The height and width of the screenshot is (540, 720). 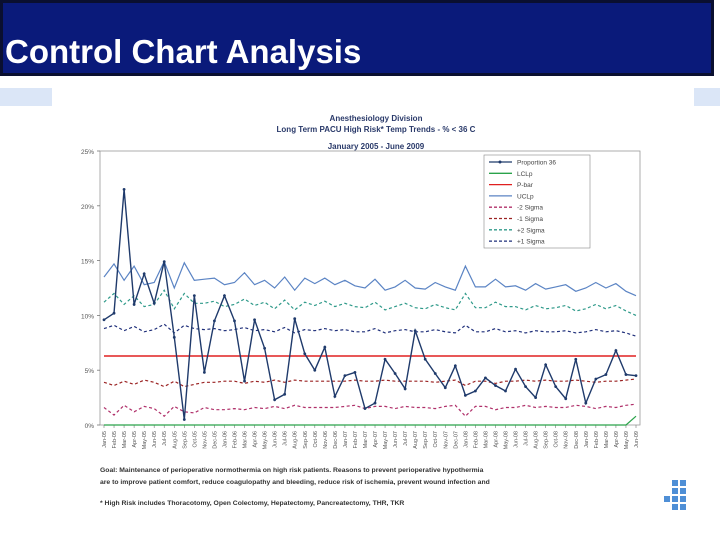 What do you see at coordinates (90, 289) in the screenshot?
I see `y-axis-ticks: 0% 5% 10% 15% 20% 25%` at bounding box center [90, 289].